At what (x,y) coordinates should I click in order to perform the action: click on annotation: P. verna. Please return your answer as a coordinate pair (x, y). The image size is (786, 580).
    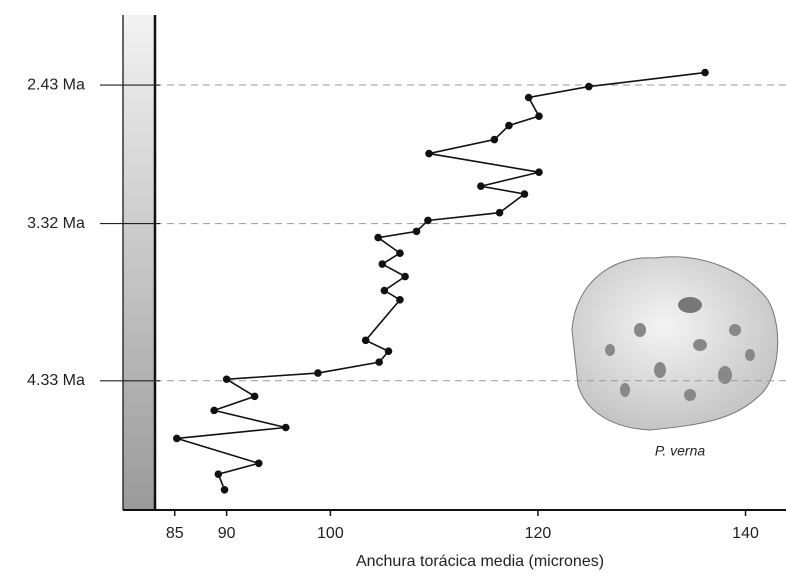
    Looking at the image, I should click on (680, 451).